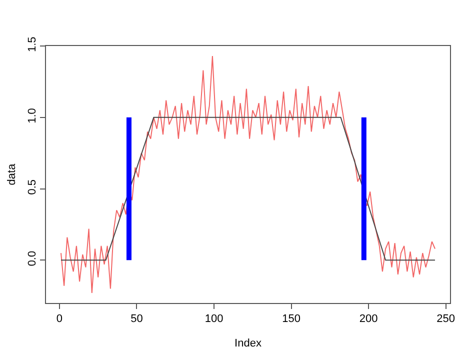 Image resolution: width=474 pixels, height=362 pixels. What do you see at coordinates (32, 258) in the screenshot?
I see `y-tick-label: 0.0` at bounding box center [32, 258].